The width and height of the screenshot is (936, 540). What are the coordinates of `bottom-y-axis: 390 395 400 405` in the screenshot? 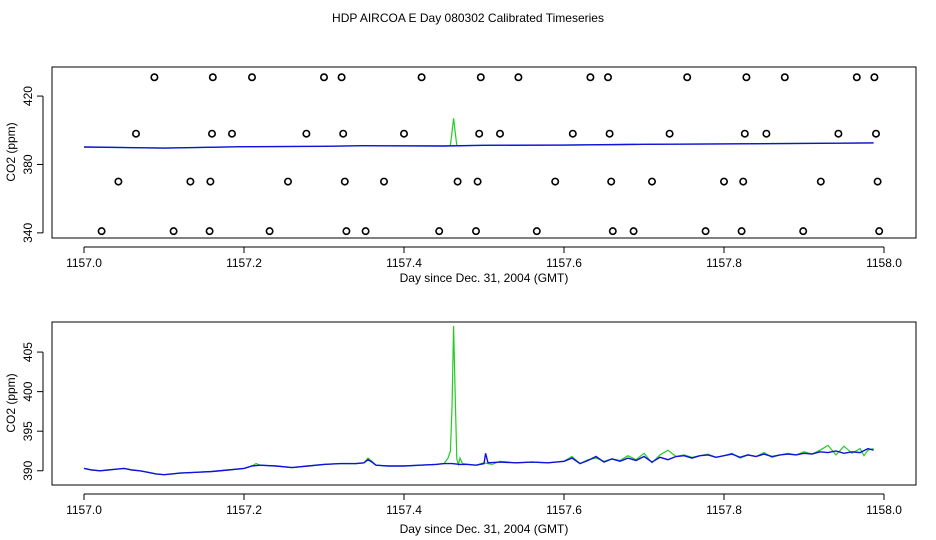 It's located at (32, 411).